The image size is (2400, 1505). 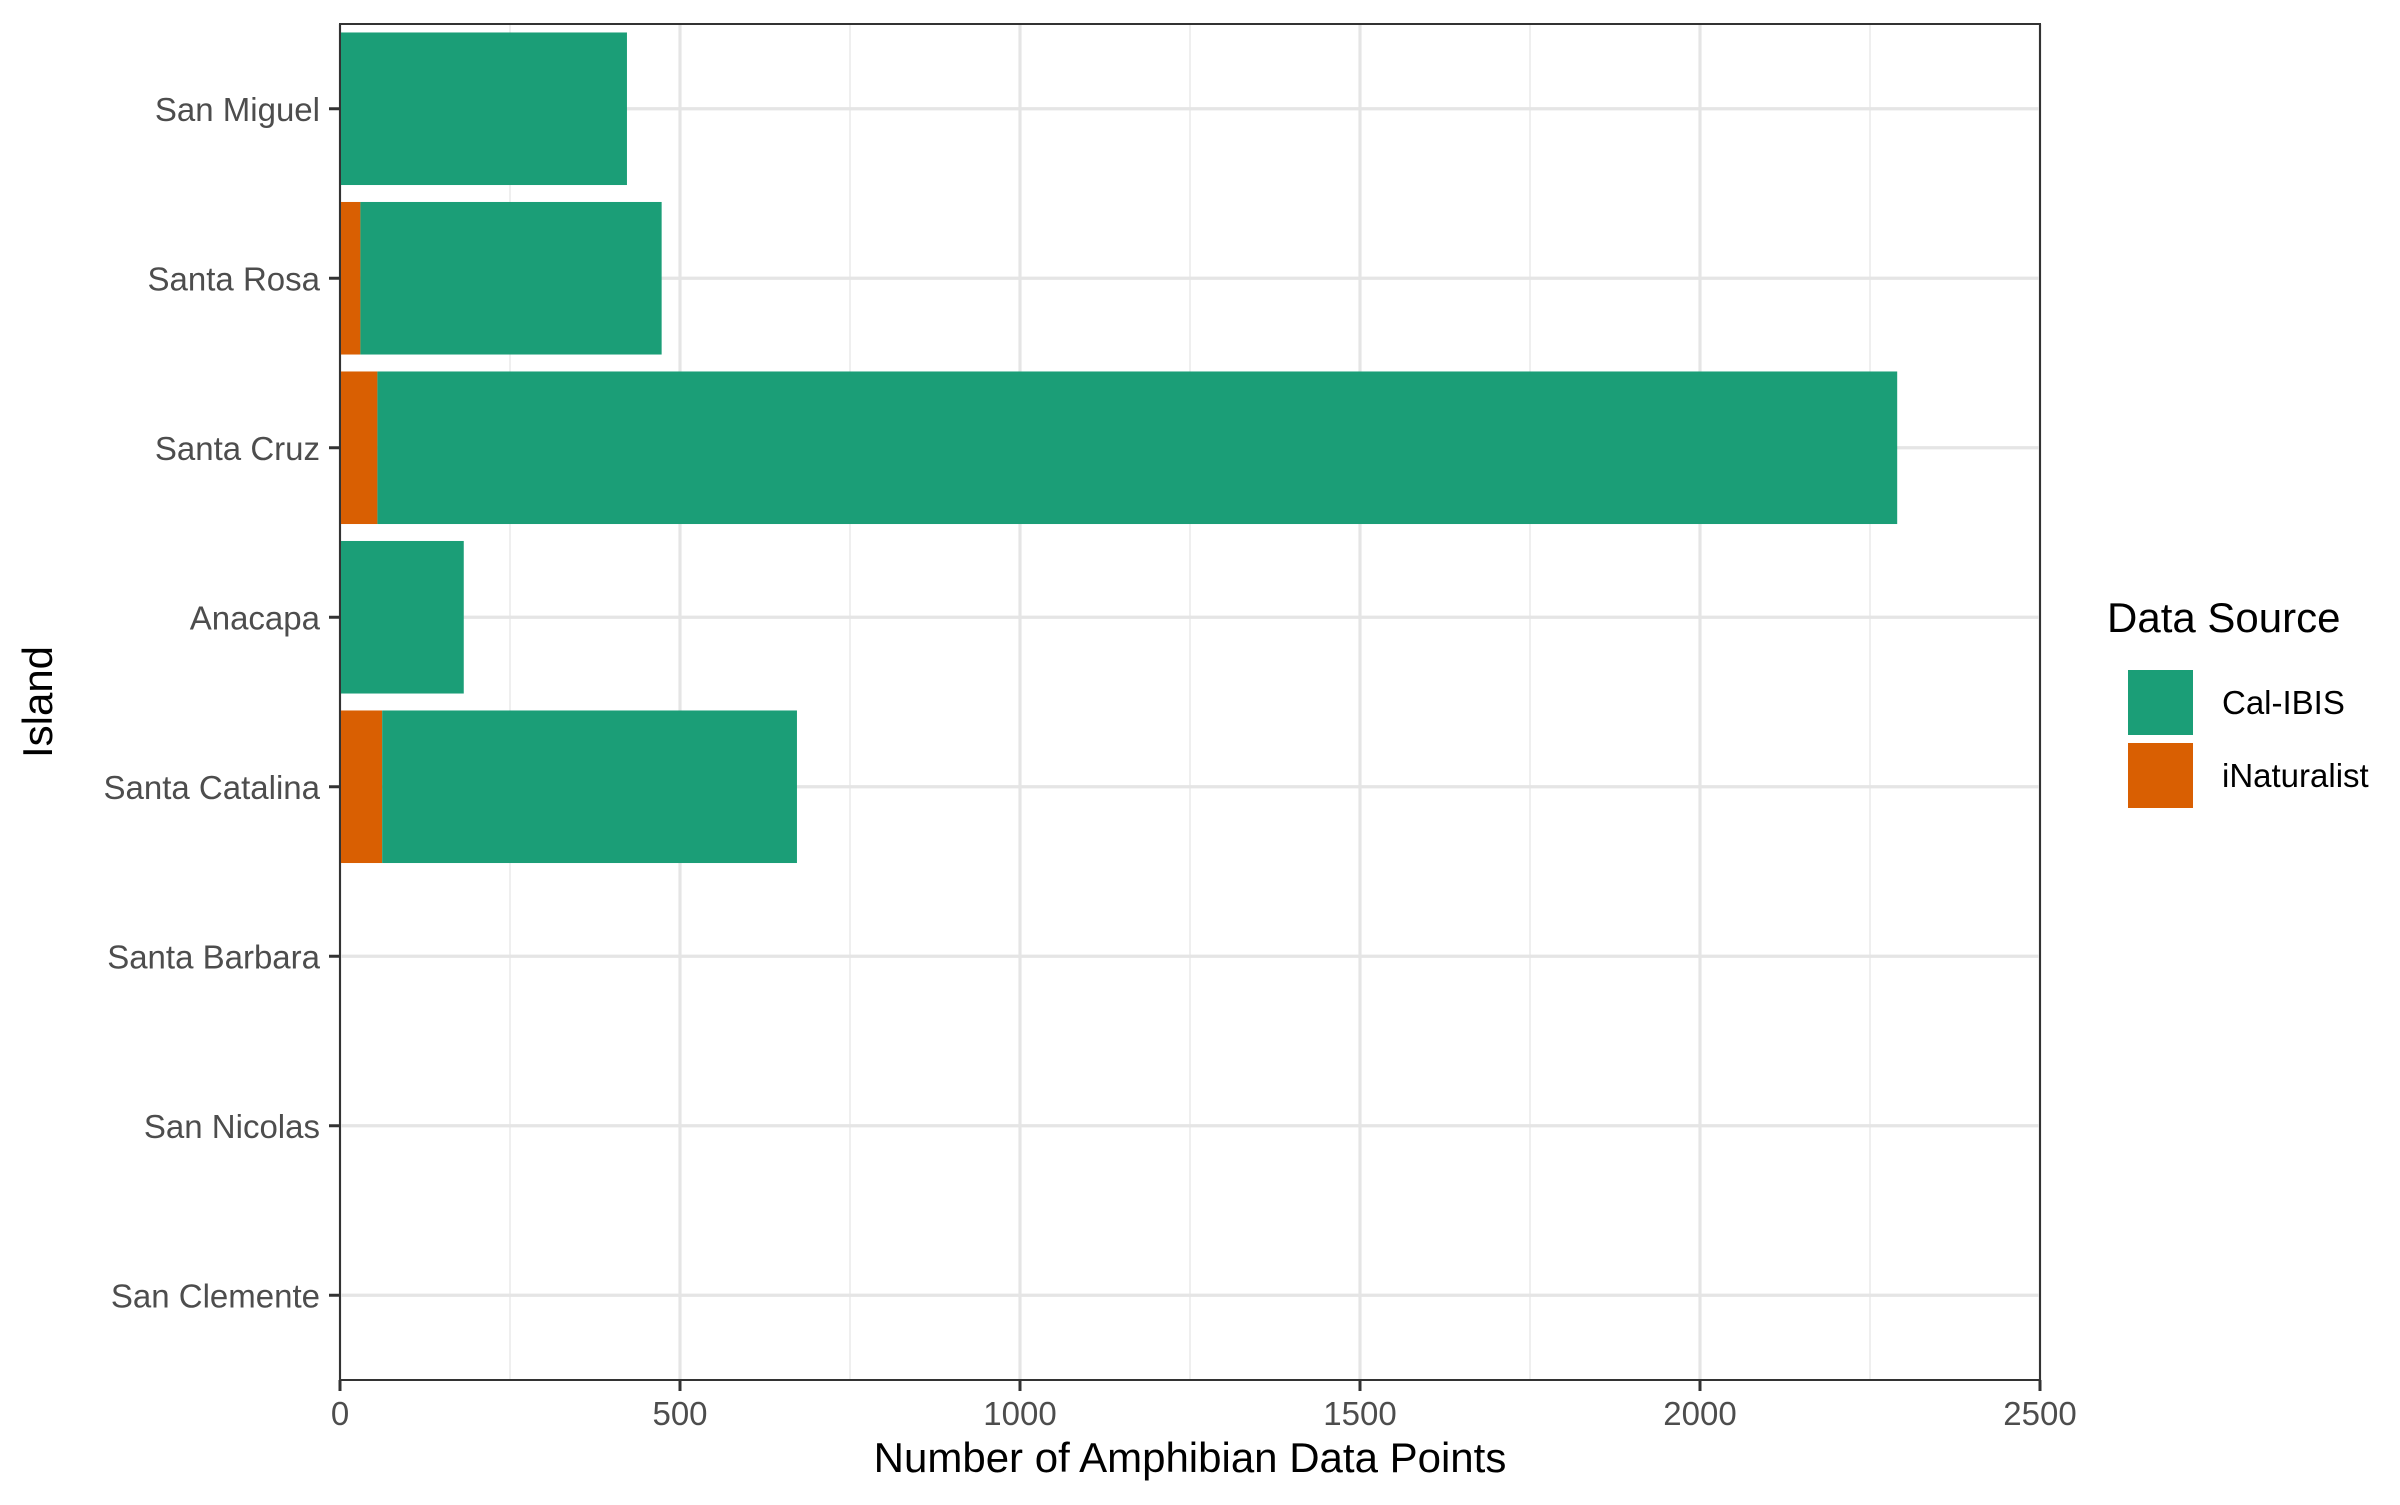 I want to click on y-tick-label: Santa Catalina, so click(x=212, y=787).